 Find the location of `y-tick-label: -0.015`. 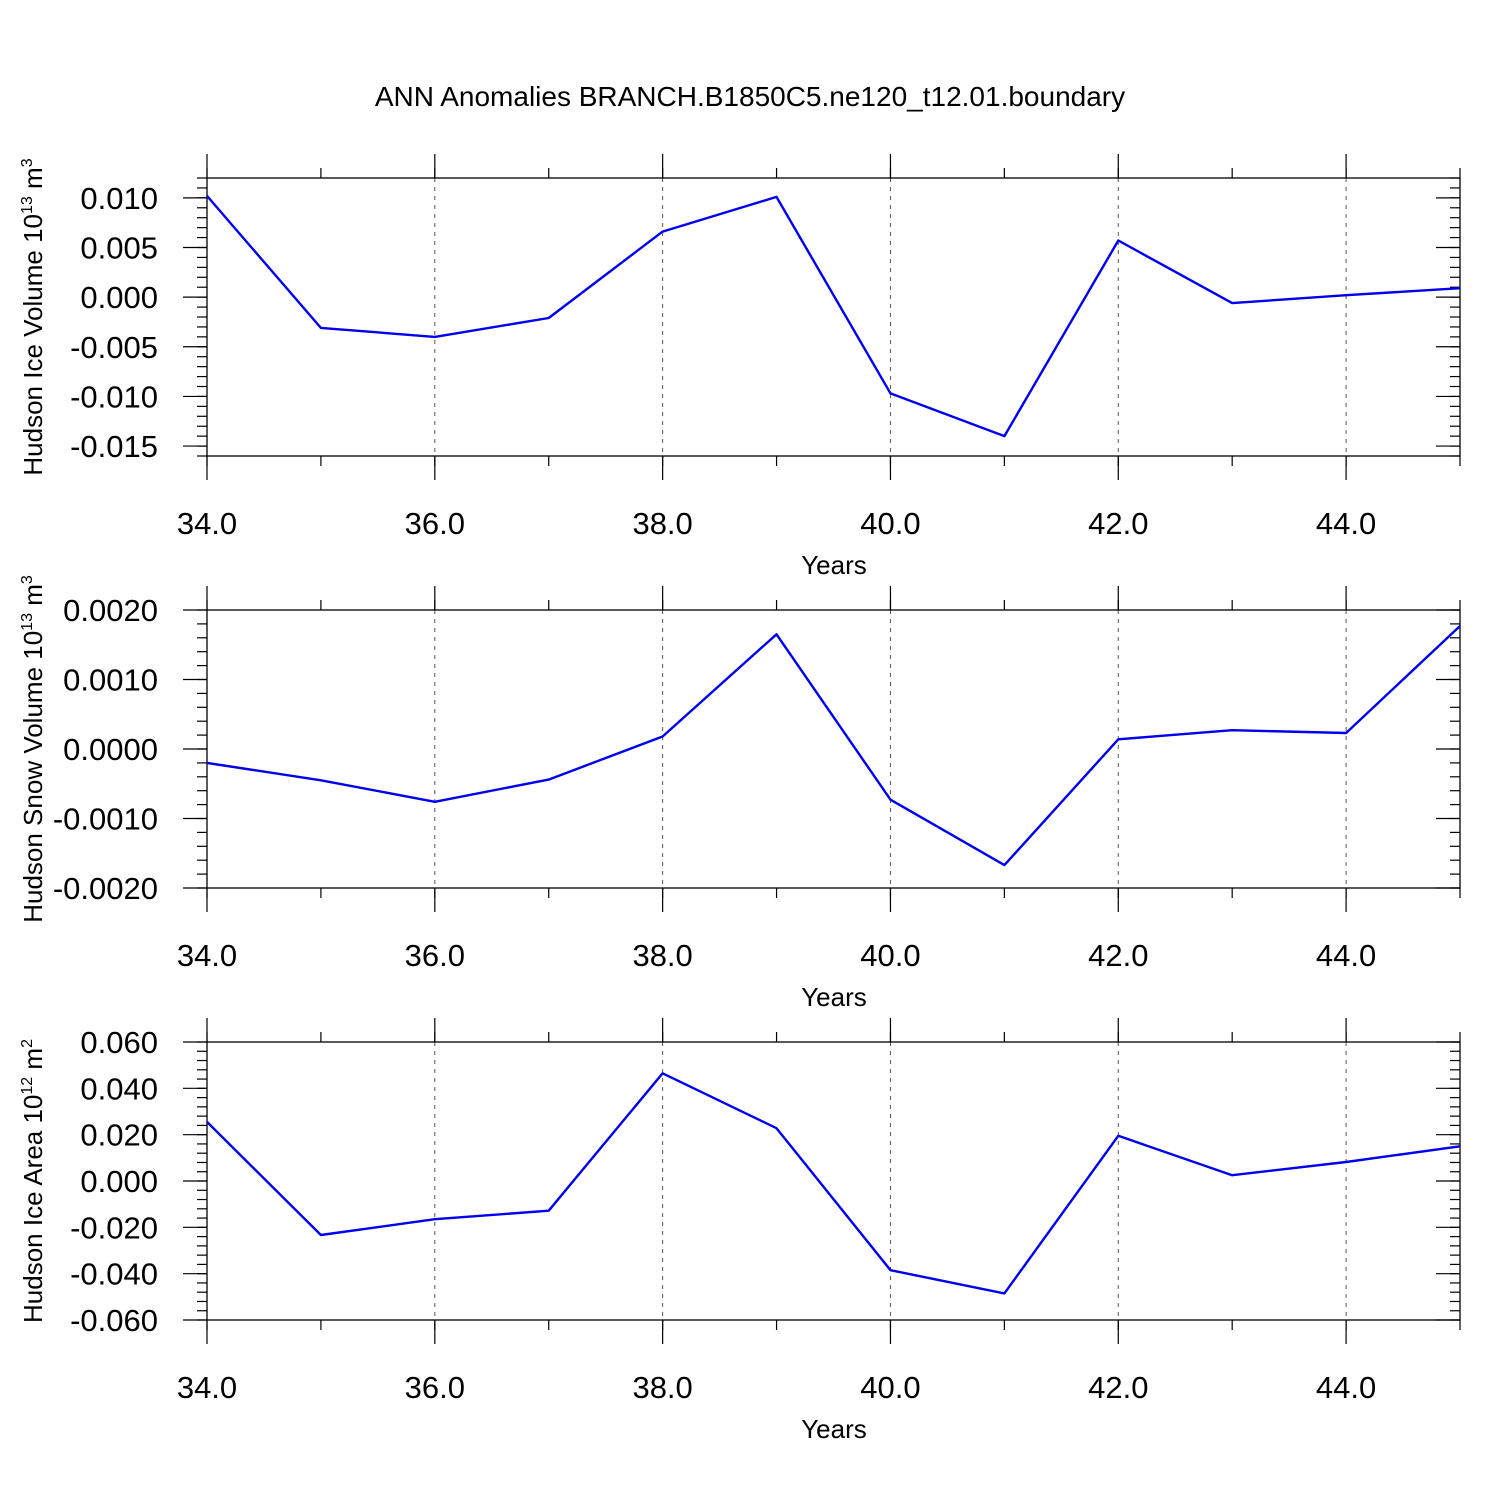

y-tick-label: -0.015 is located at coordinates (114, 446).